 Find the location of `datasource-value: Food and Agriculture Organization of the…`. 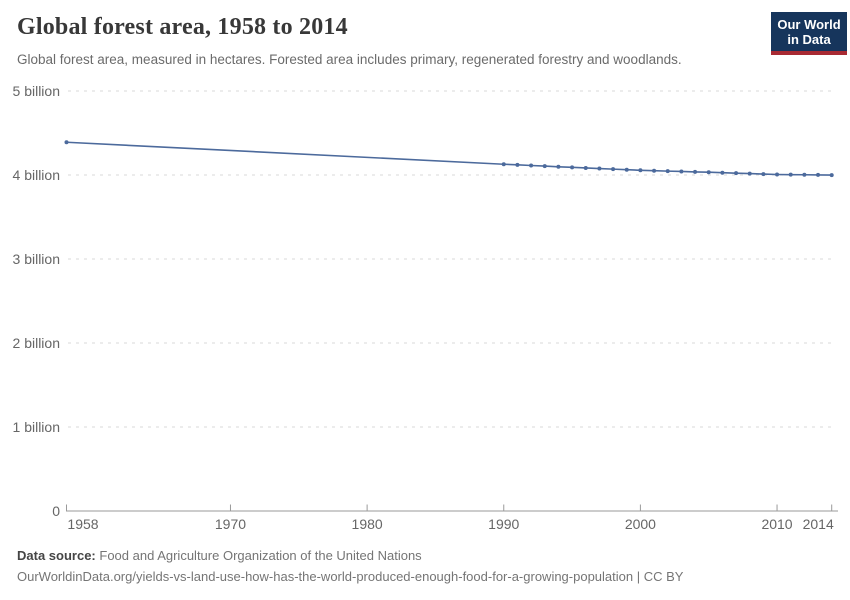

datasource-value: Food and Agriculture Organization of the… is located at coordinates (260, 555).